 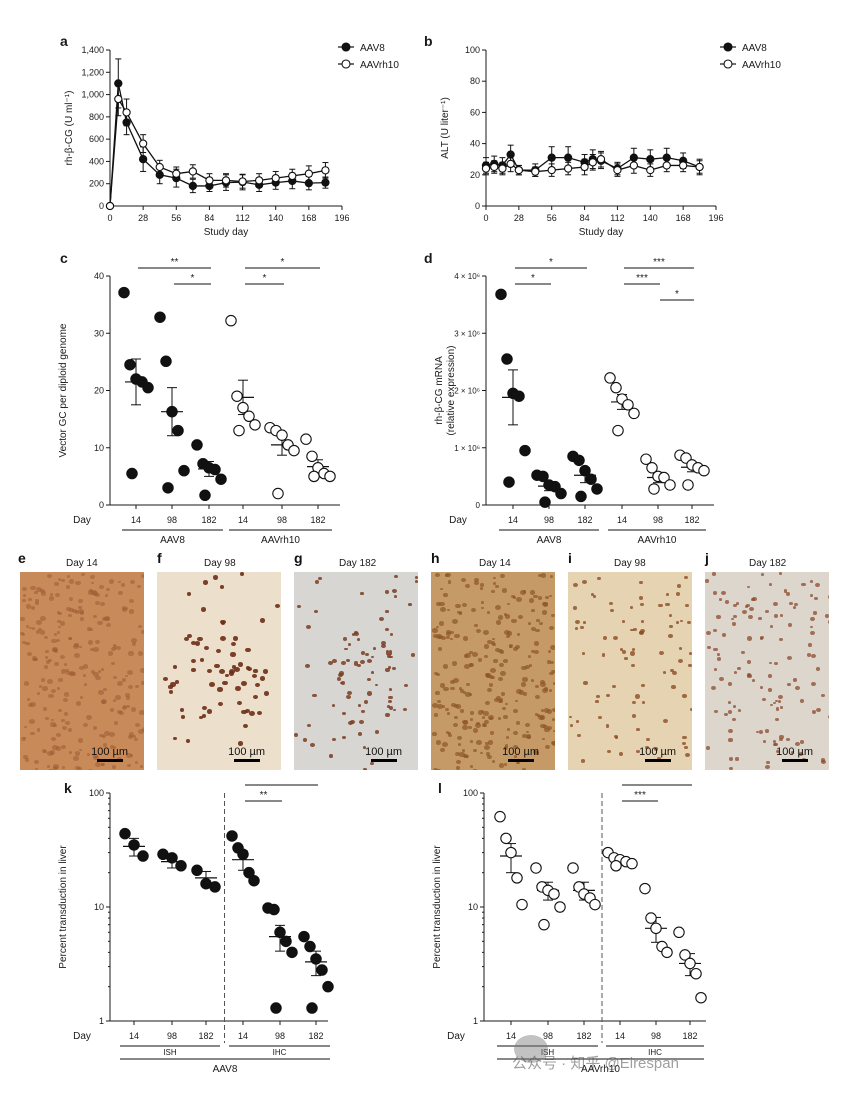 I want to click on y-tick-label: 1,400, so click(x=92, y=50).